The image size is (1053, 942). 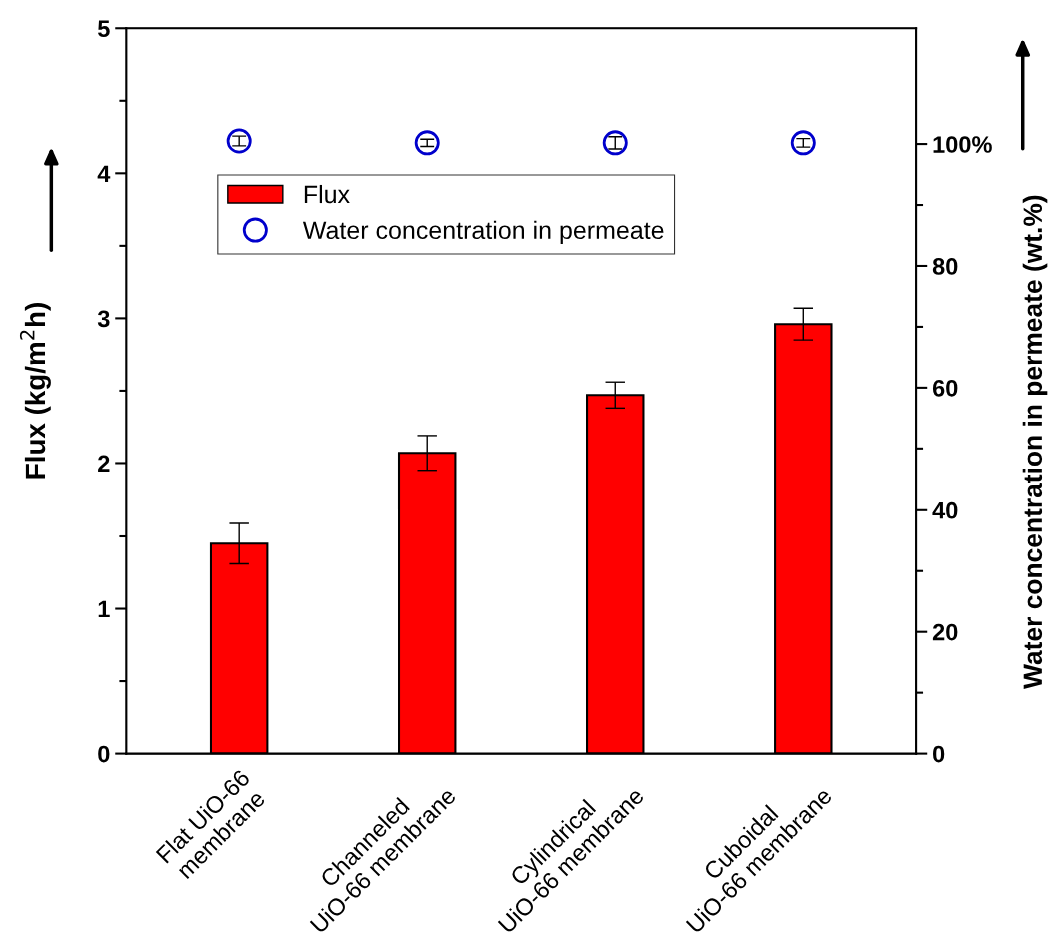 What do you see at coordinates (104, 609) in the screenshot?
I see `y-tick-label: 1` at bounding box center [104, 609].